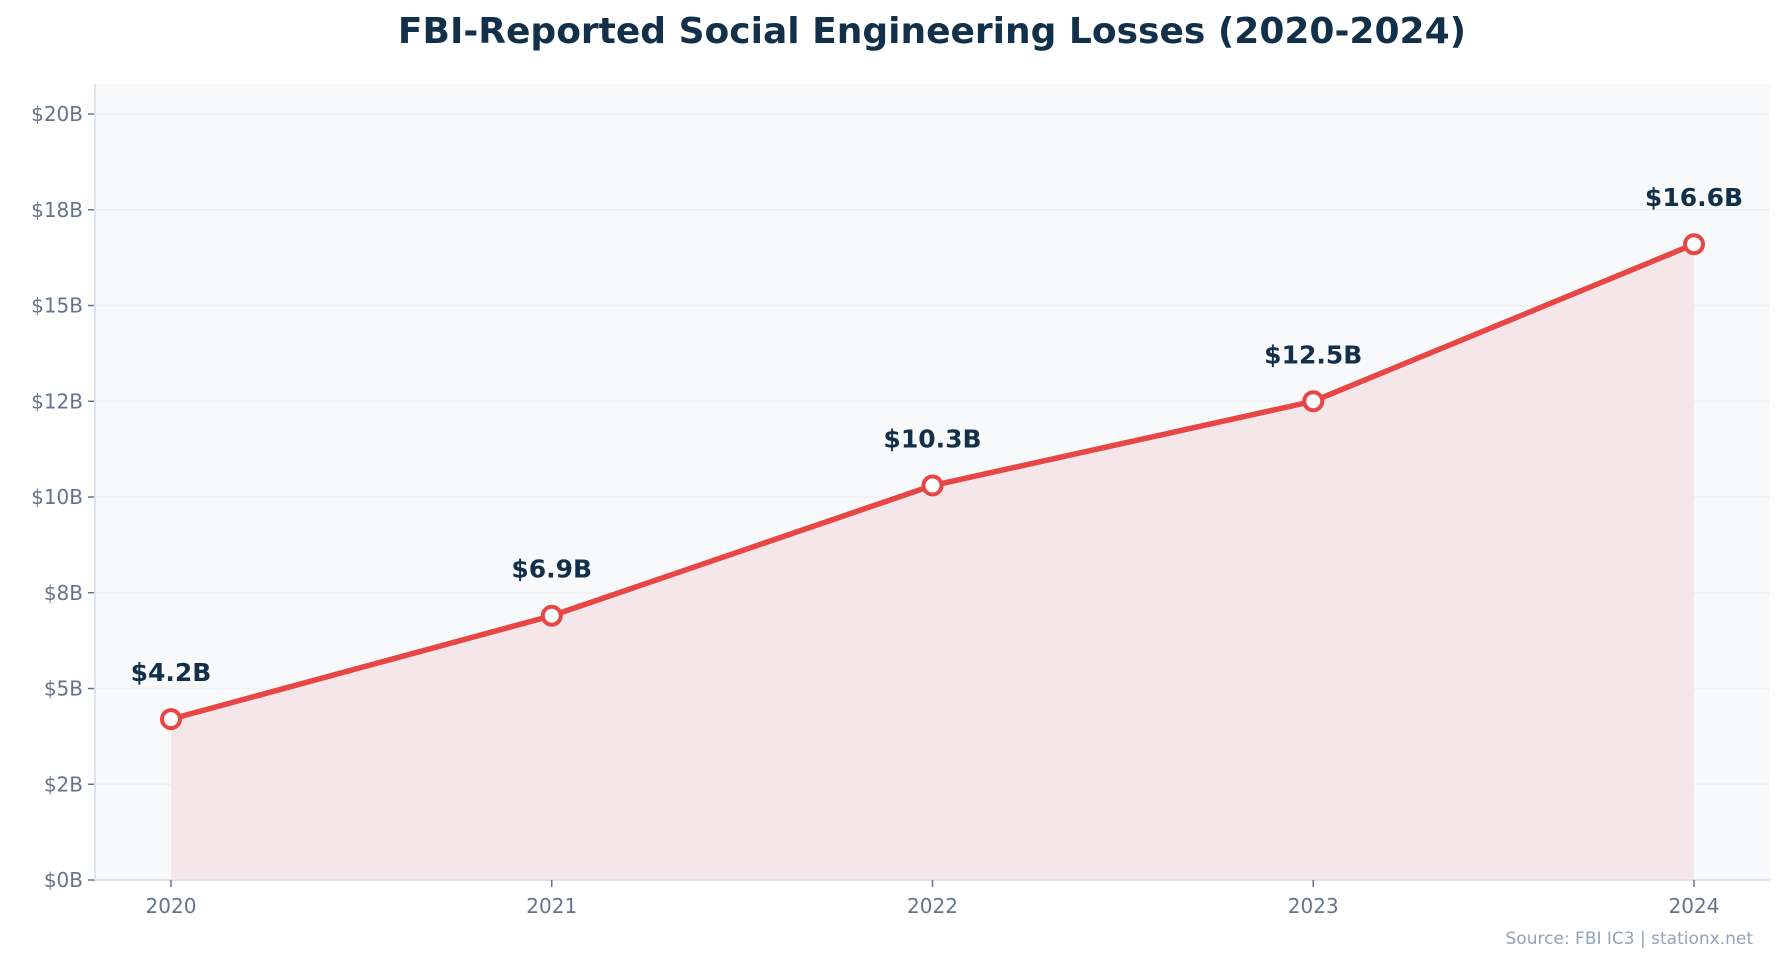 Image resolution: width=1785 pixels, height=963 pixels. What do you see at coordinates (57, 401) in the screenshot?
I see `y-tick-label: $12B` at bounding box center [57, 401].